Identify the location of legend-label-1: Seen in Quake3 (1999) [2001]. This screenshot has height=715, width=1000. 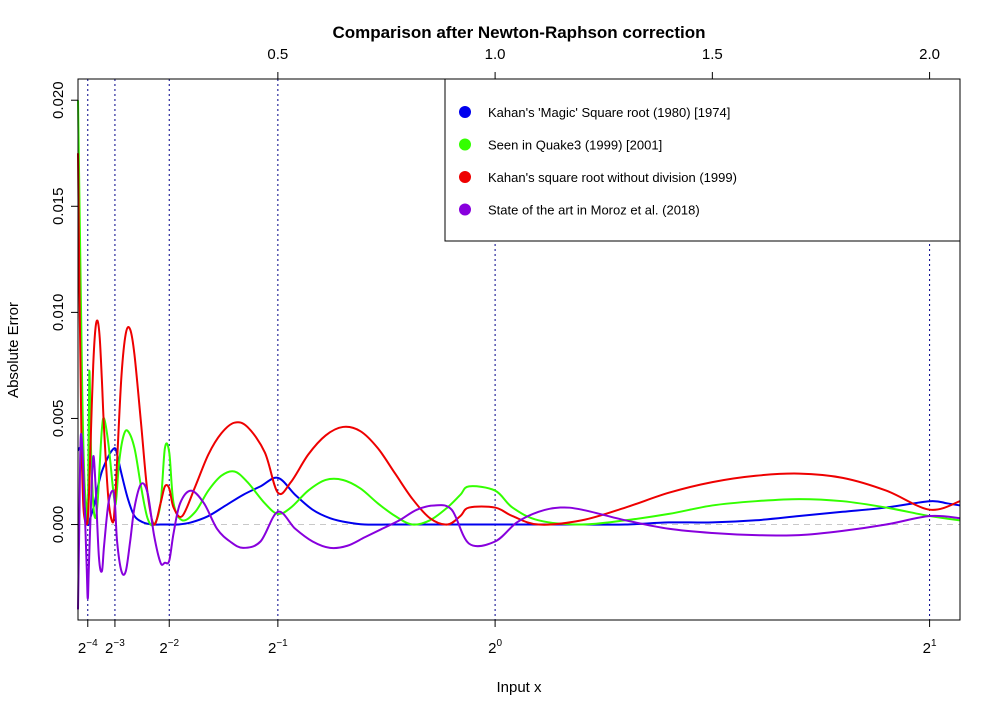
(575, 145).